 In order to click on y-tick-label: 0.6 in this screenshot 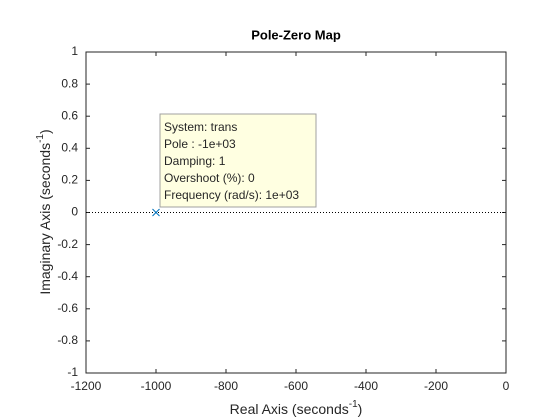, I will do `click(69, 115)`.